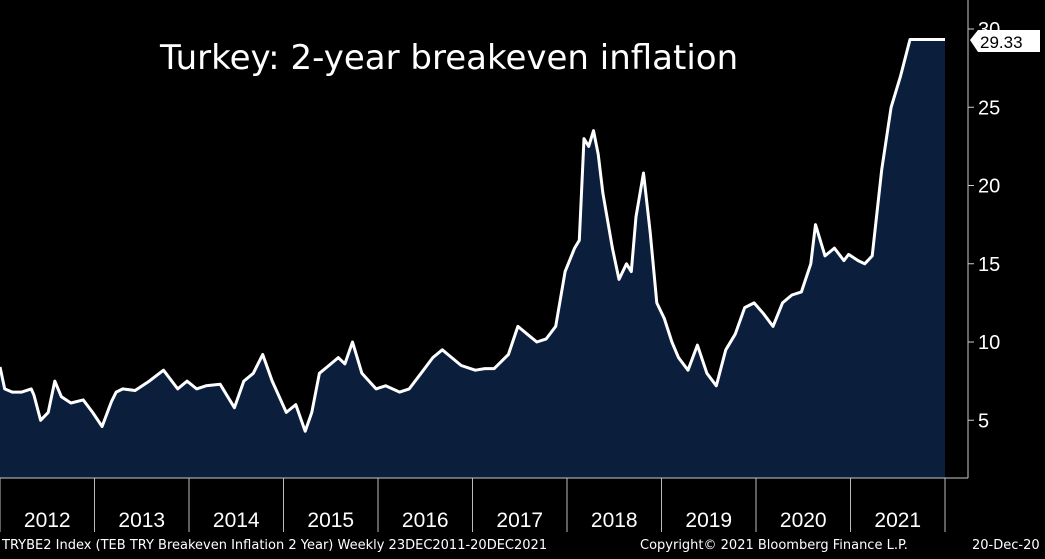  What do you see at coordinates (141, 520) in the screenshot?
I see `x-tick-label: 2013` at bounding box center [141, 520].